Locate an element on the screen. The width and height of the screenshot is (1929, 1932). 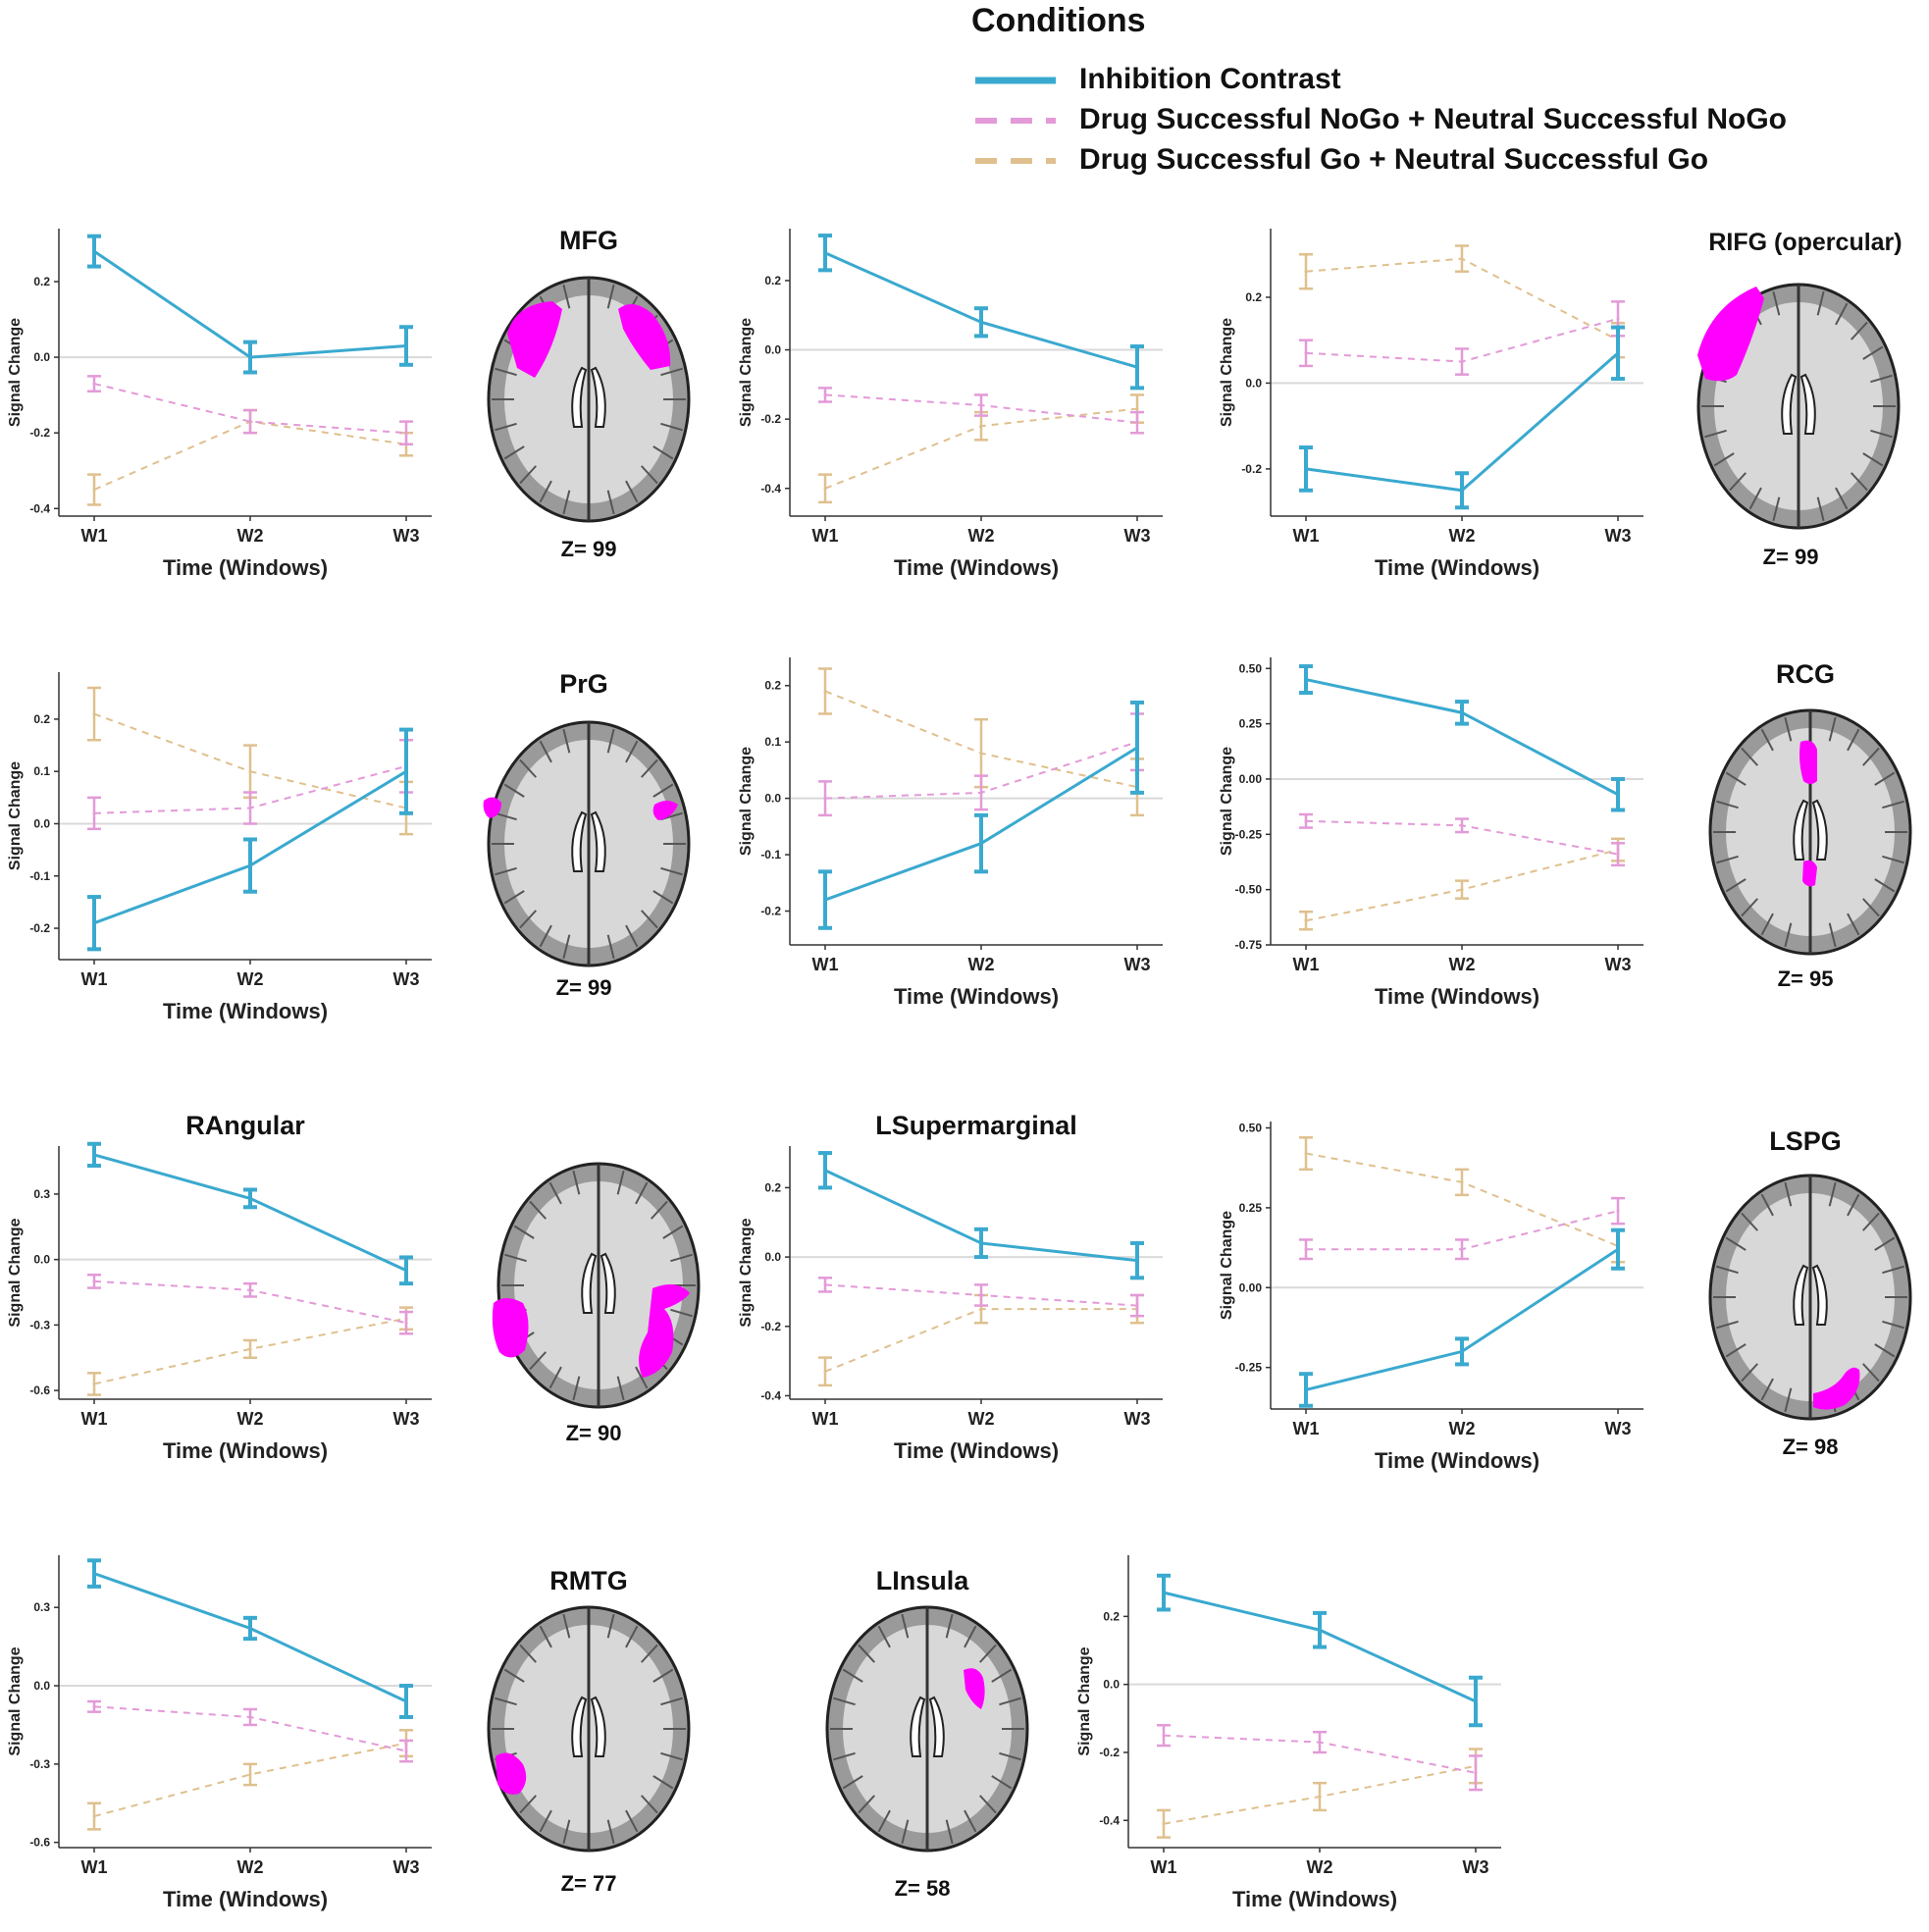
activation-blob-lspg is located at coordinates (1836, 1388).